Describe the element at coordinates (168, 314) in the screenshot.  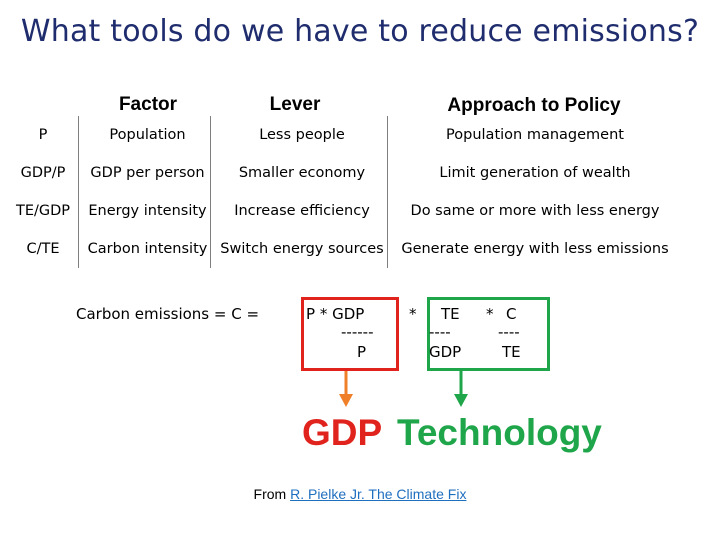
I see `equation-lhs: Carbon emissions = C =` at that location.